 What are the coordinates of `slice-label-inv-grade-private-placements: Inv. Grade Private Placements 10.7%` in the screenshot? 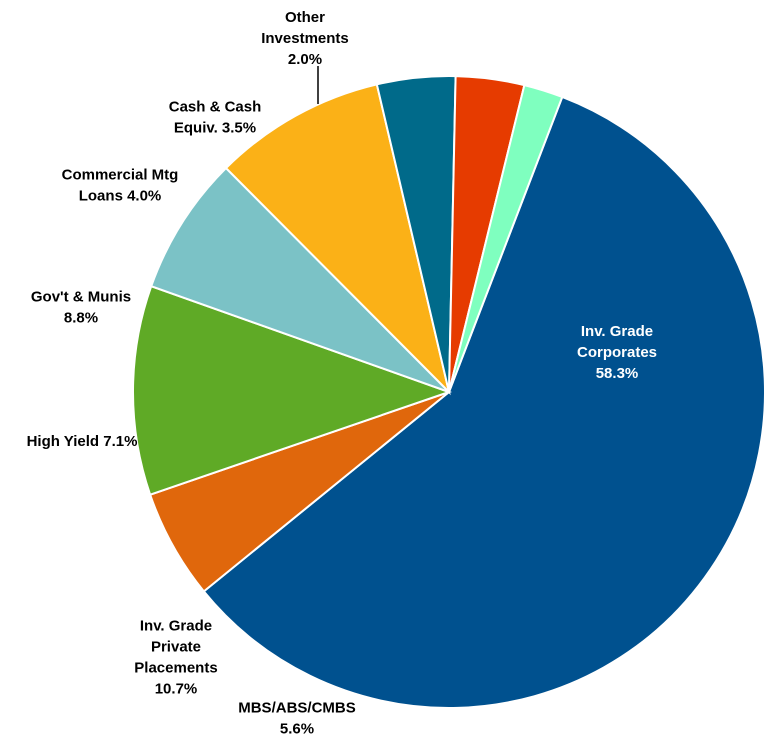 It's located at (175, 658).